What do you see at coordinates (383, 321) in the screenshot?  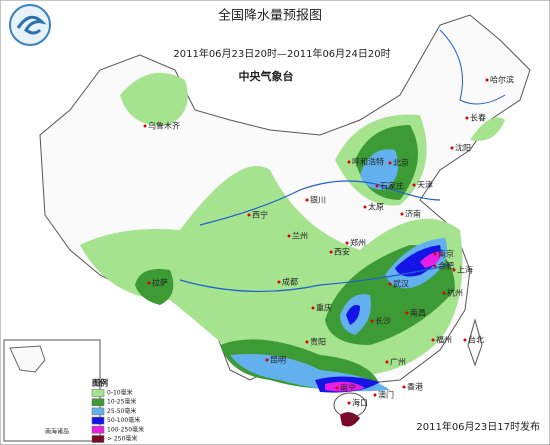 I see `city-label: 长沙` at bounding box center [383, 321].